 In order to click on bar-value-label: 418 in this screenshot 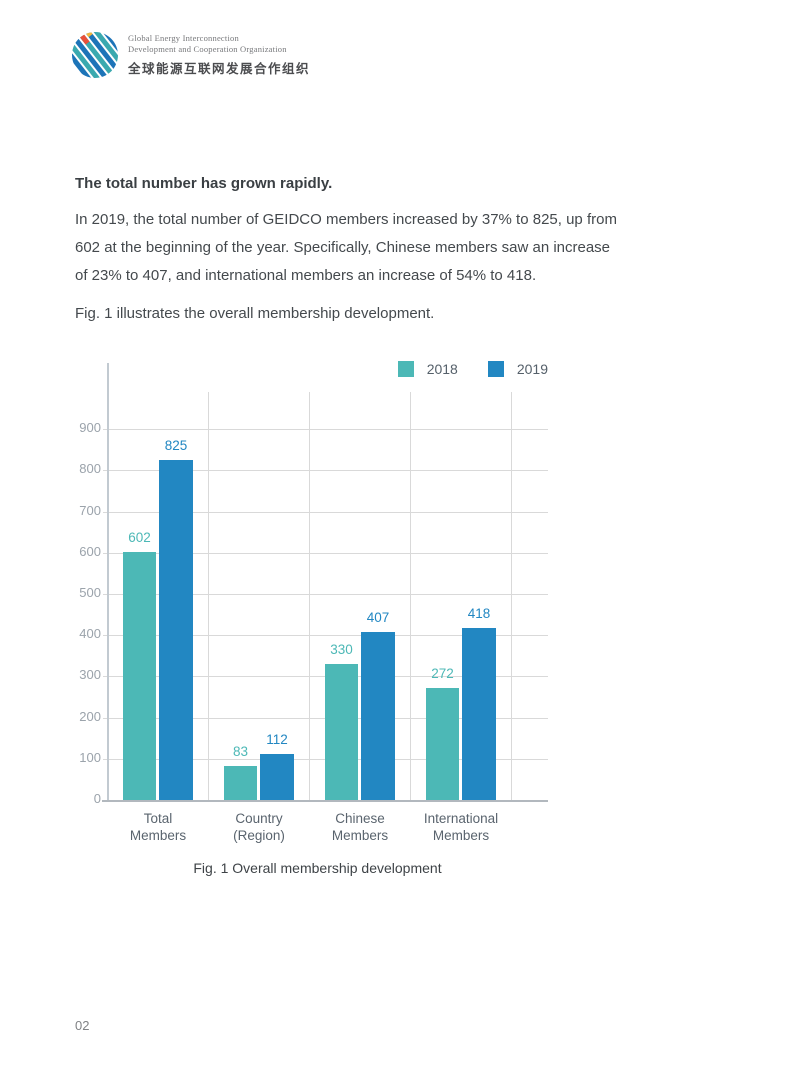, I will do `click(479, 613)`.